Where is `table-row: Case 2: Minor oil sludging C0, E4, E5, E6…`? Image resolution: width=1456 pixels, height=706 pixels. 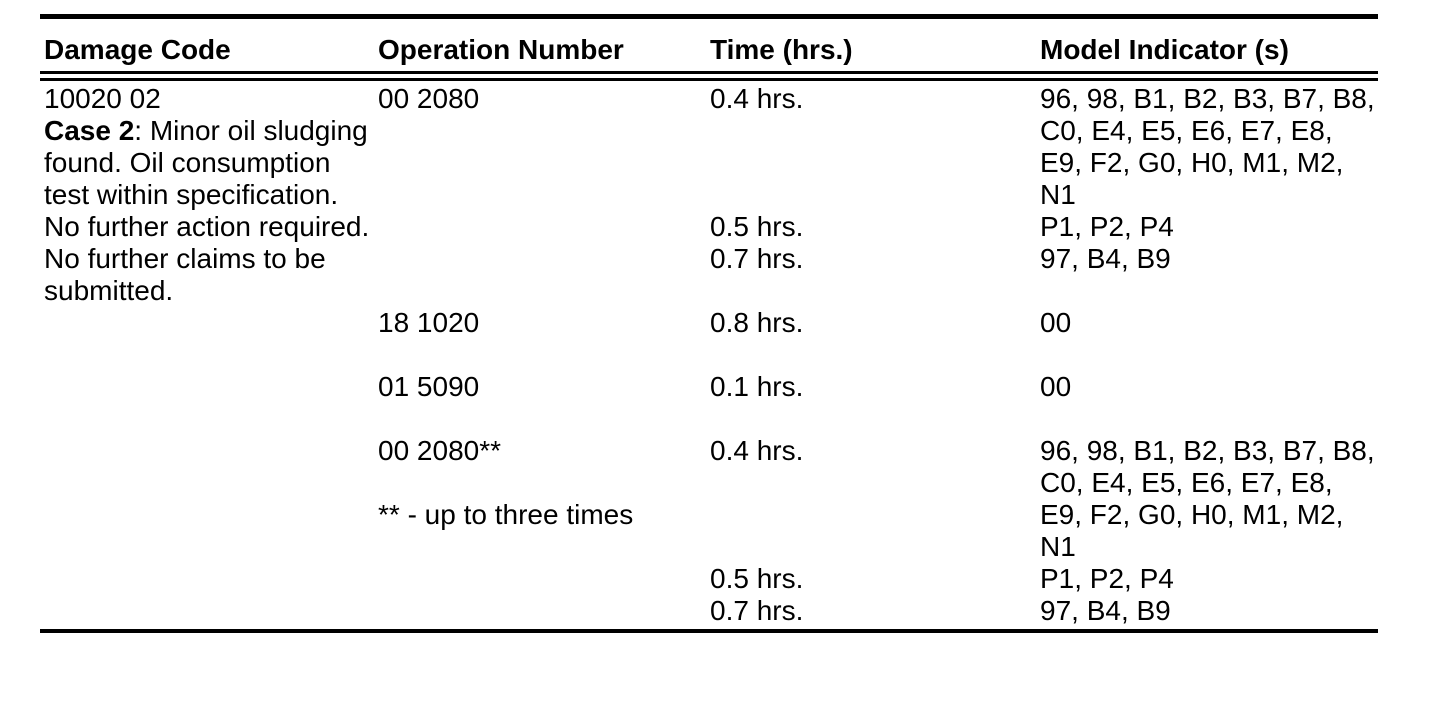
table-row: Case 2: Minor oil sludging C0, E4, E5, E6… is located at coordinates (709, 131).